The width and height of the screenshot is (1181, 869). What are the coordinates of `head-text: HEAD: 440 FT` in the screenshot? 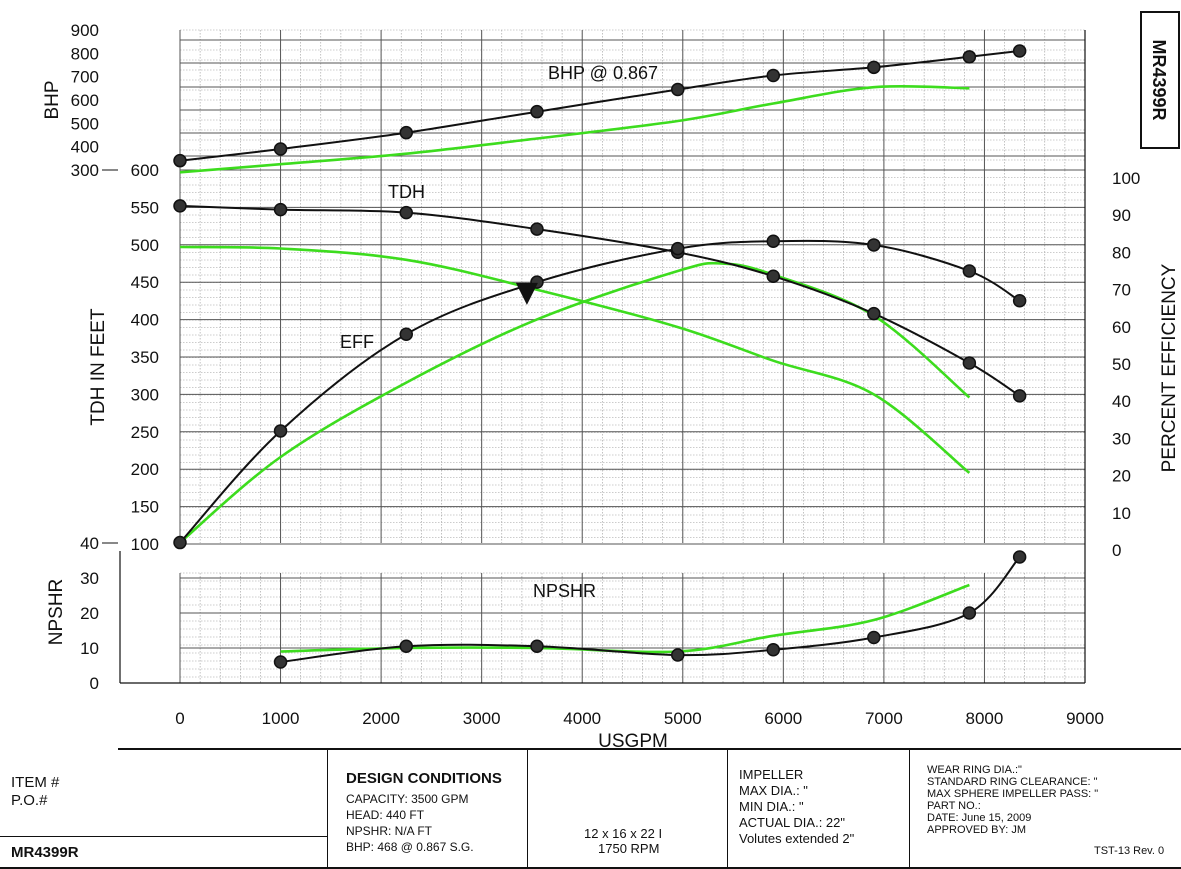 It's located at (385, 815).